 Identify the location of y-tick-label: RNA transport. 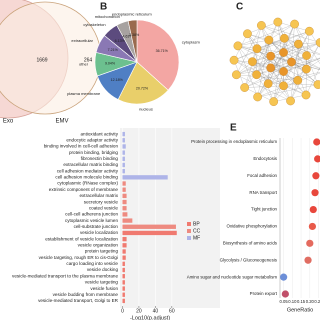
(263, 192).